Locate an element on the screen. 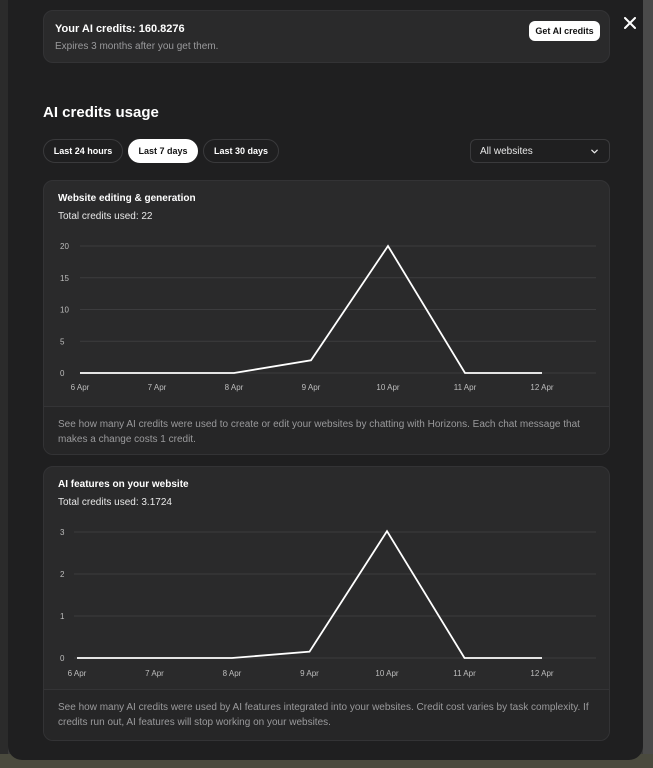  tab-last-24-hours: Last 24 hours is located at coordinates (83, 151).